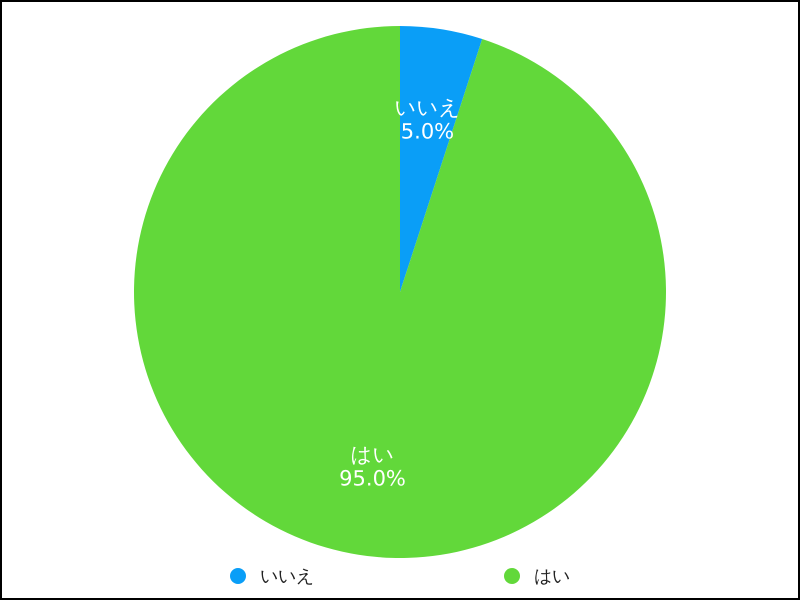 The image size is (800, 600). Describe the element at coordinates (552, 576) in the screenshot. I see `legend-label: はい` at that location.